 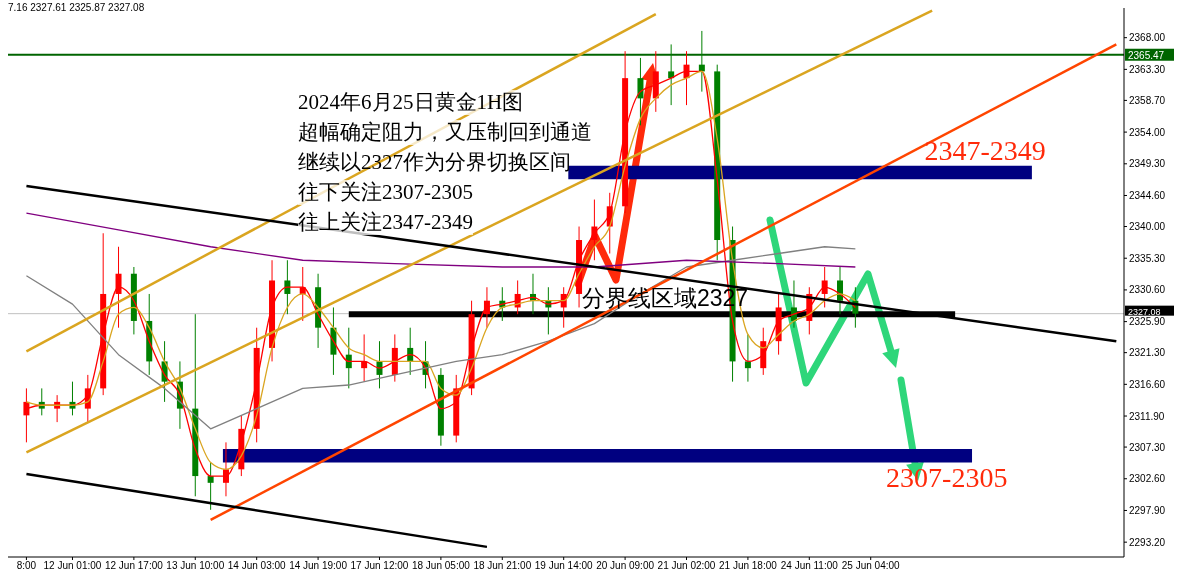 I want to click on x-tick-label: 12 Jun 17:00, so click(x=134, y=566).